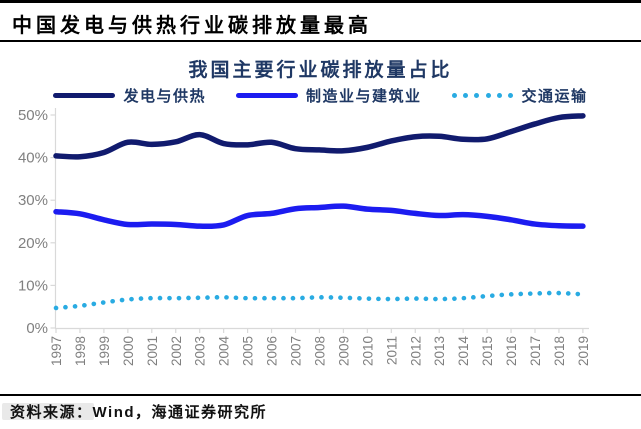 Image resolution: width=641 pixels, height=429 pixels. What do you see at coordinates (176, 351) in the screenshot?
I see `x-axis-label: 2002` at bounding box center [176, 351].